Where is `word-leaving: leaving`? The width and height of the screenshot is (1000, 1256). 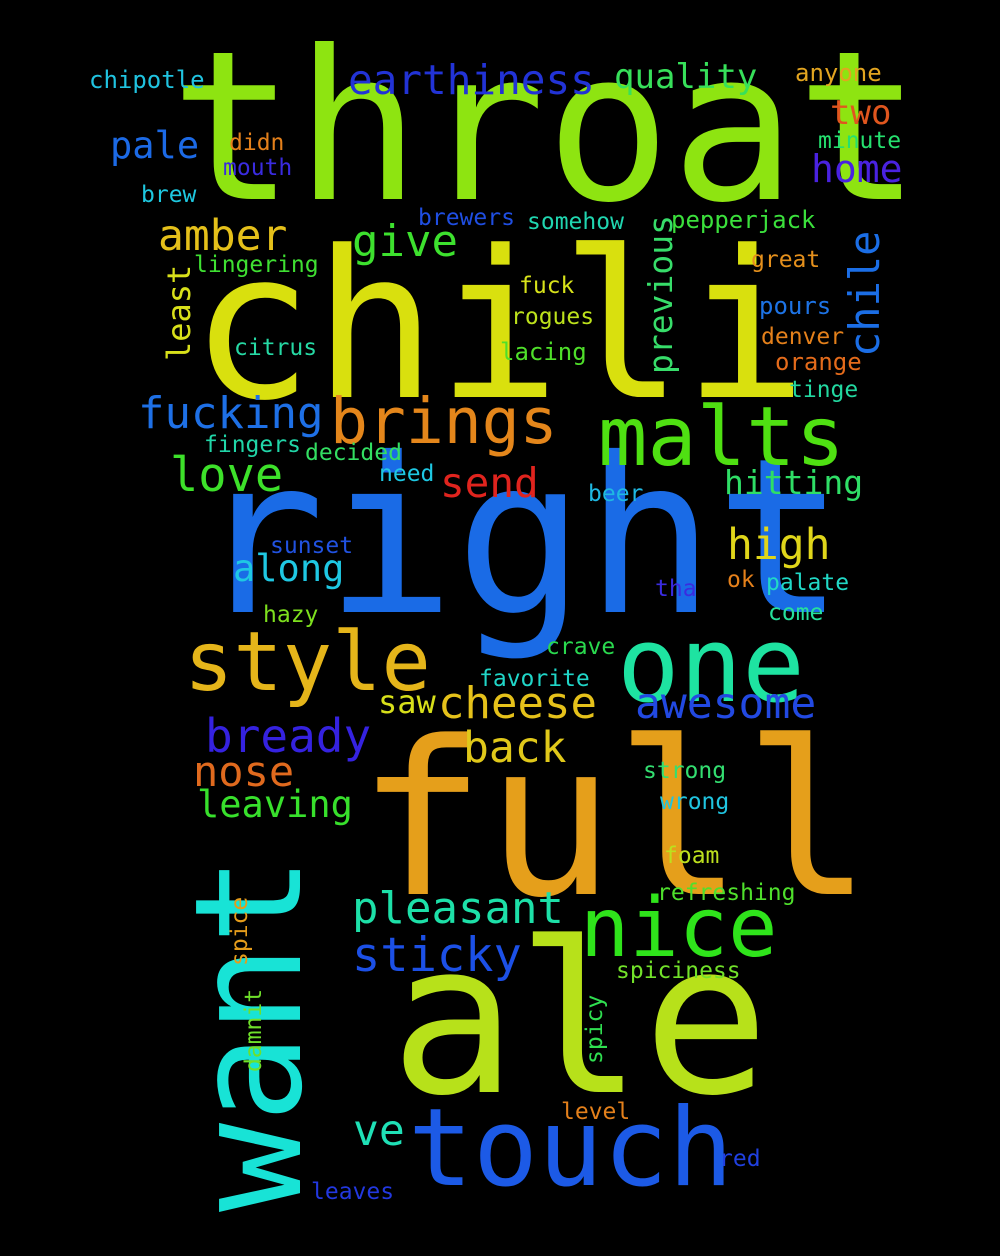
word-leaving: leaving is located at coordinates (275, 804).